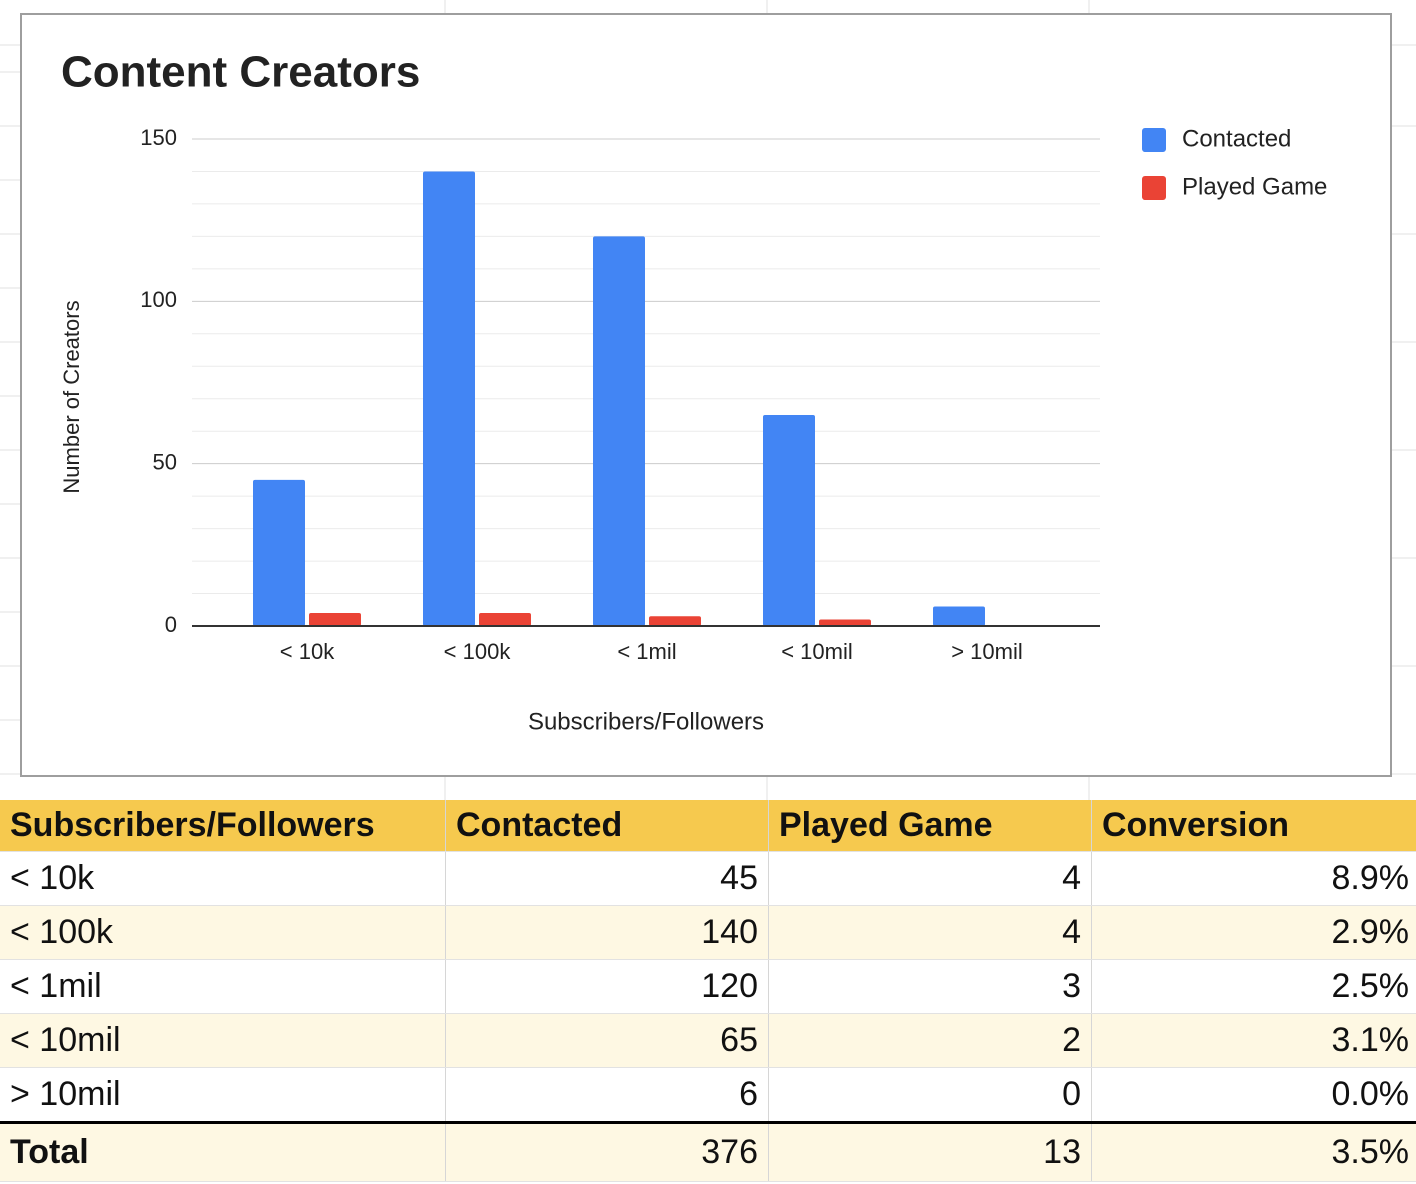  What do you see at coordinates (607, 826) in the screenshot?
I see `table-cell: Contacted` at bounding box center [607, 826].